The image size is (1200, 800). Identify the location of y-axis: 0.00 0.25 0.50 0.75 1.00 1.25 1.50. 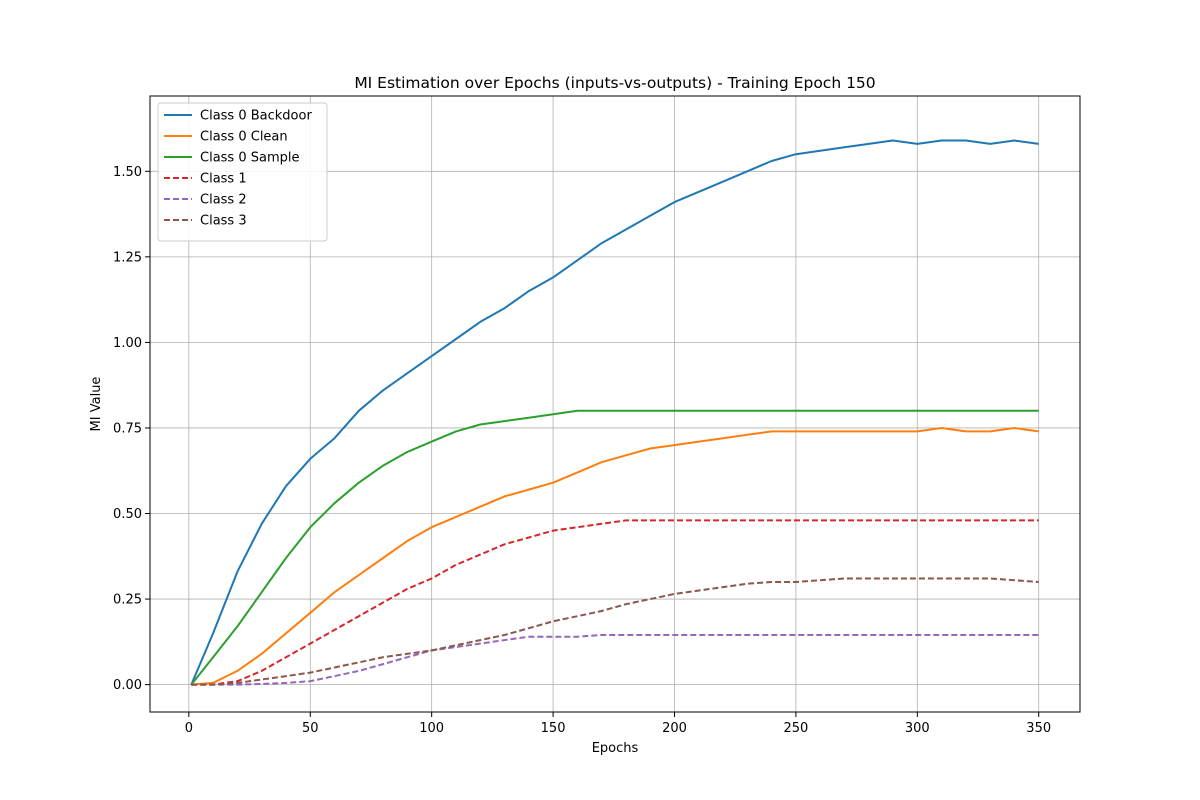
(131, 429).